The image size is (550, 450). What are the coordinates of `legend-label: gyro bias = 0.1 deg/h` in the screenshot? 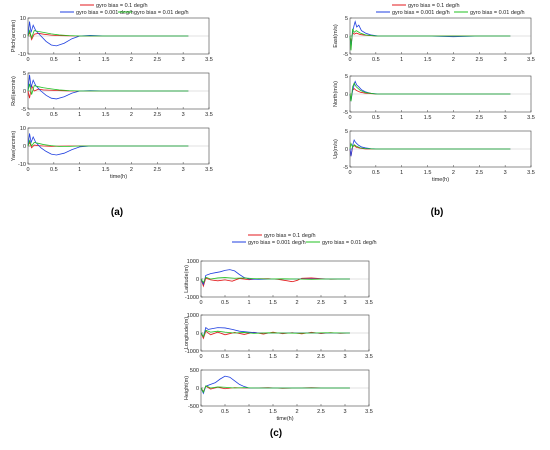 It's located at (434, 6).